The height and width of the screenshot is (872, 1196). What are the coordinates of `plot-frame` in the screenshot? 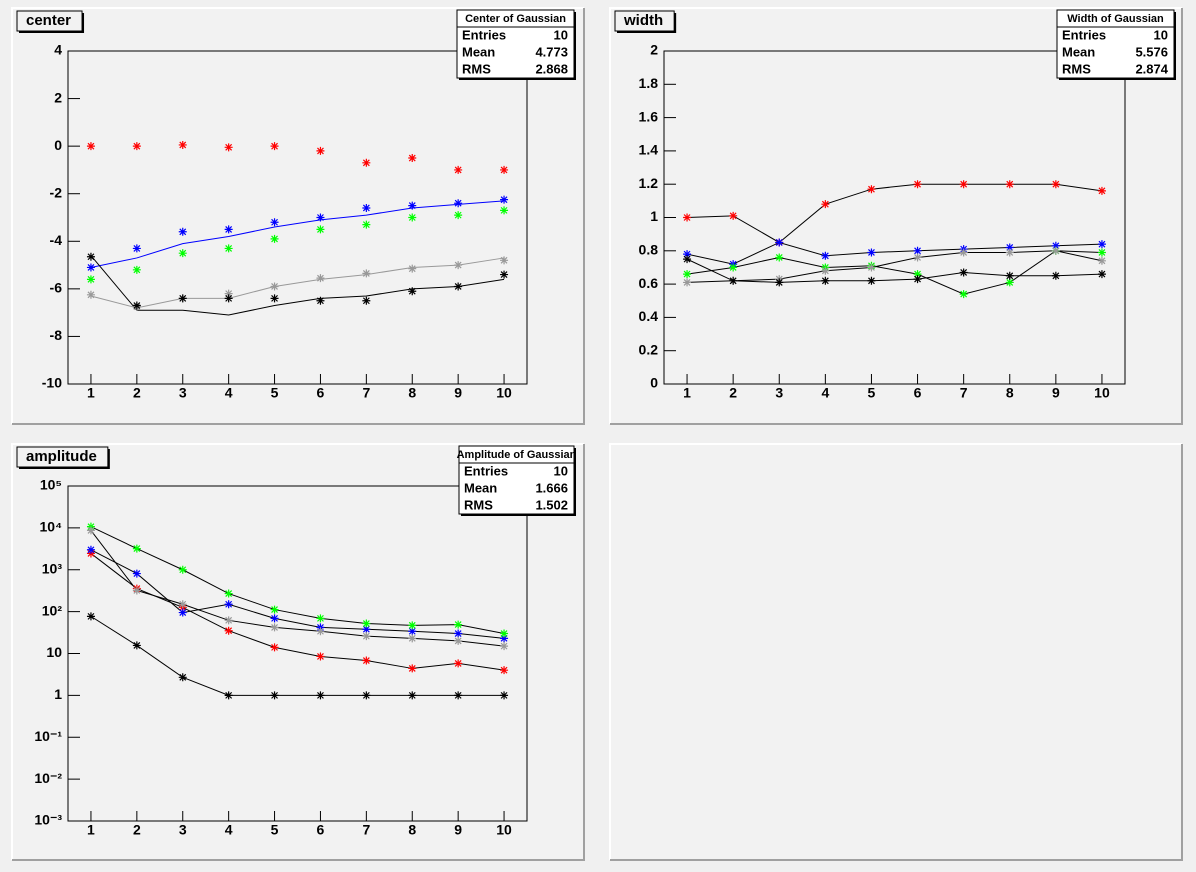 It's located at (297, 217).